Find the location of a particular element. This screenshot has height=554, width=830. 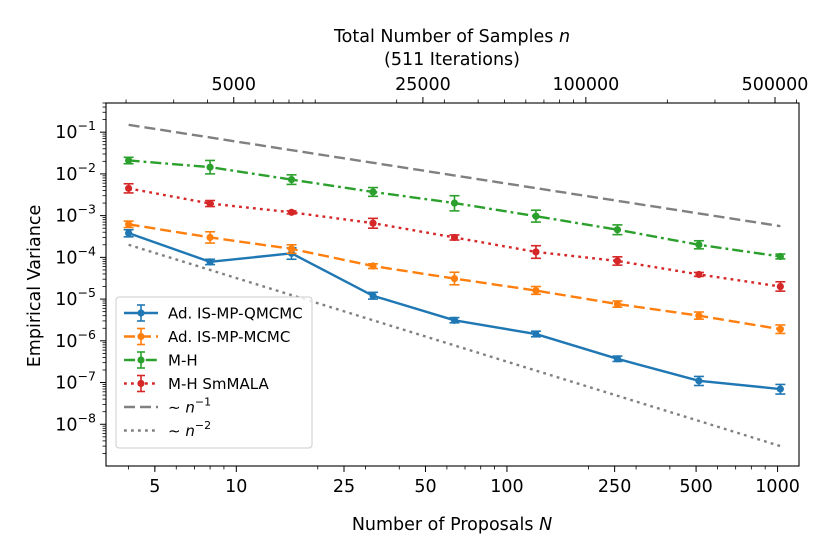

y-tick-label: 10⁻³ is located at coordinates (75, 214).